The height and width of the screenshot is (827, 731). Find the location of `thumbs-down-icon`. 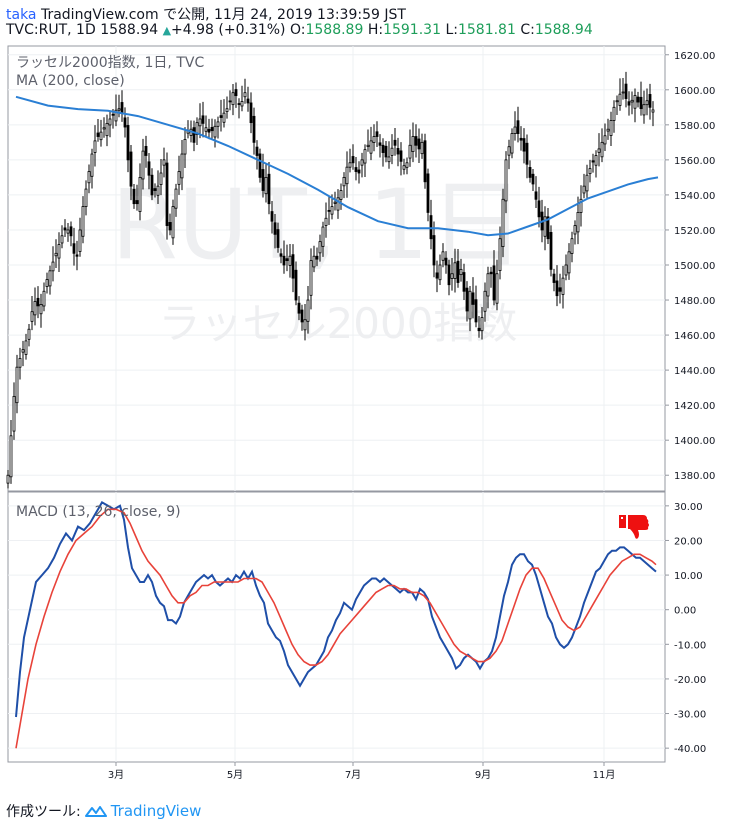

thumbs-down-icon is located at coordinates (634, 527).